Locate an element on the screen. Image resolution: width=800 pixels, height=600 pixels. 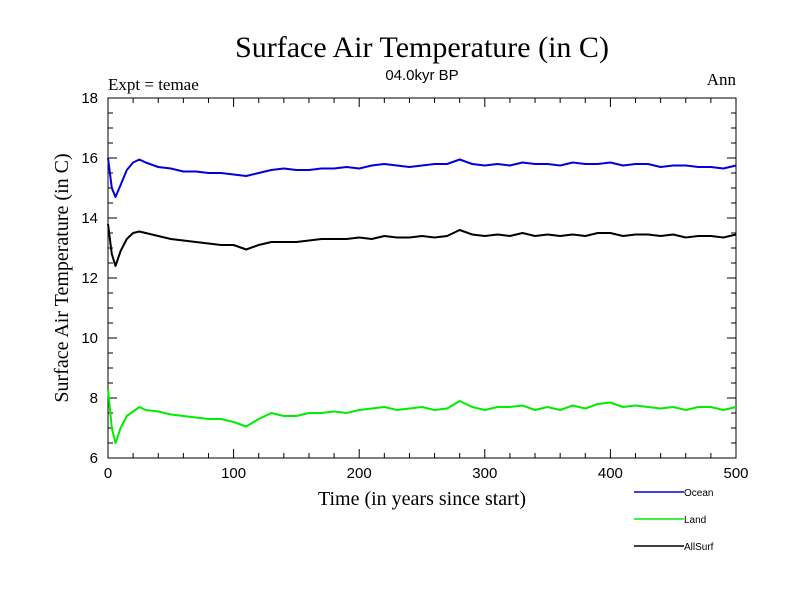
experiment-label: Expt = temae is located at coordinates (153, 84).